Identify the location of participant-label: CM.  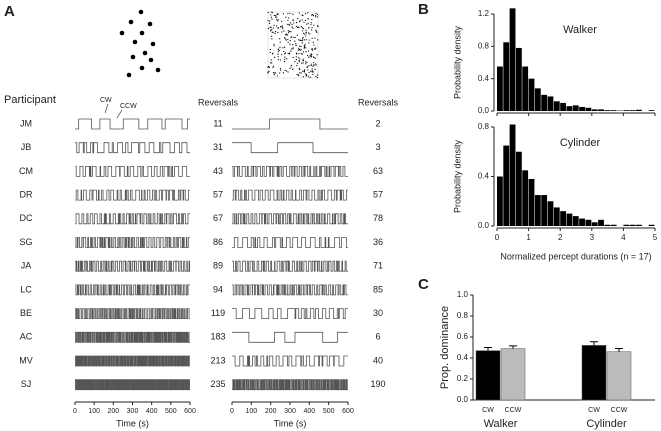
(26, 171).